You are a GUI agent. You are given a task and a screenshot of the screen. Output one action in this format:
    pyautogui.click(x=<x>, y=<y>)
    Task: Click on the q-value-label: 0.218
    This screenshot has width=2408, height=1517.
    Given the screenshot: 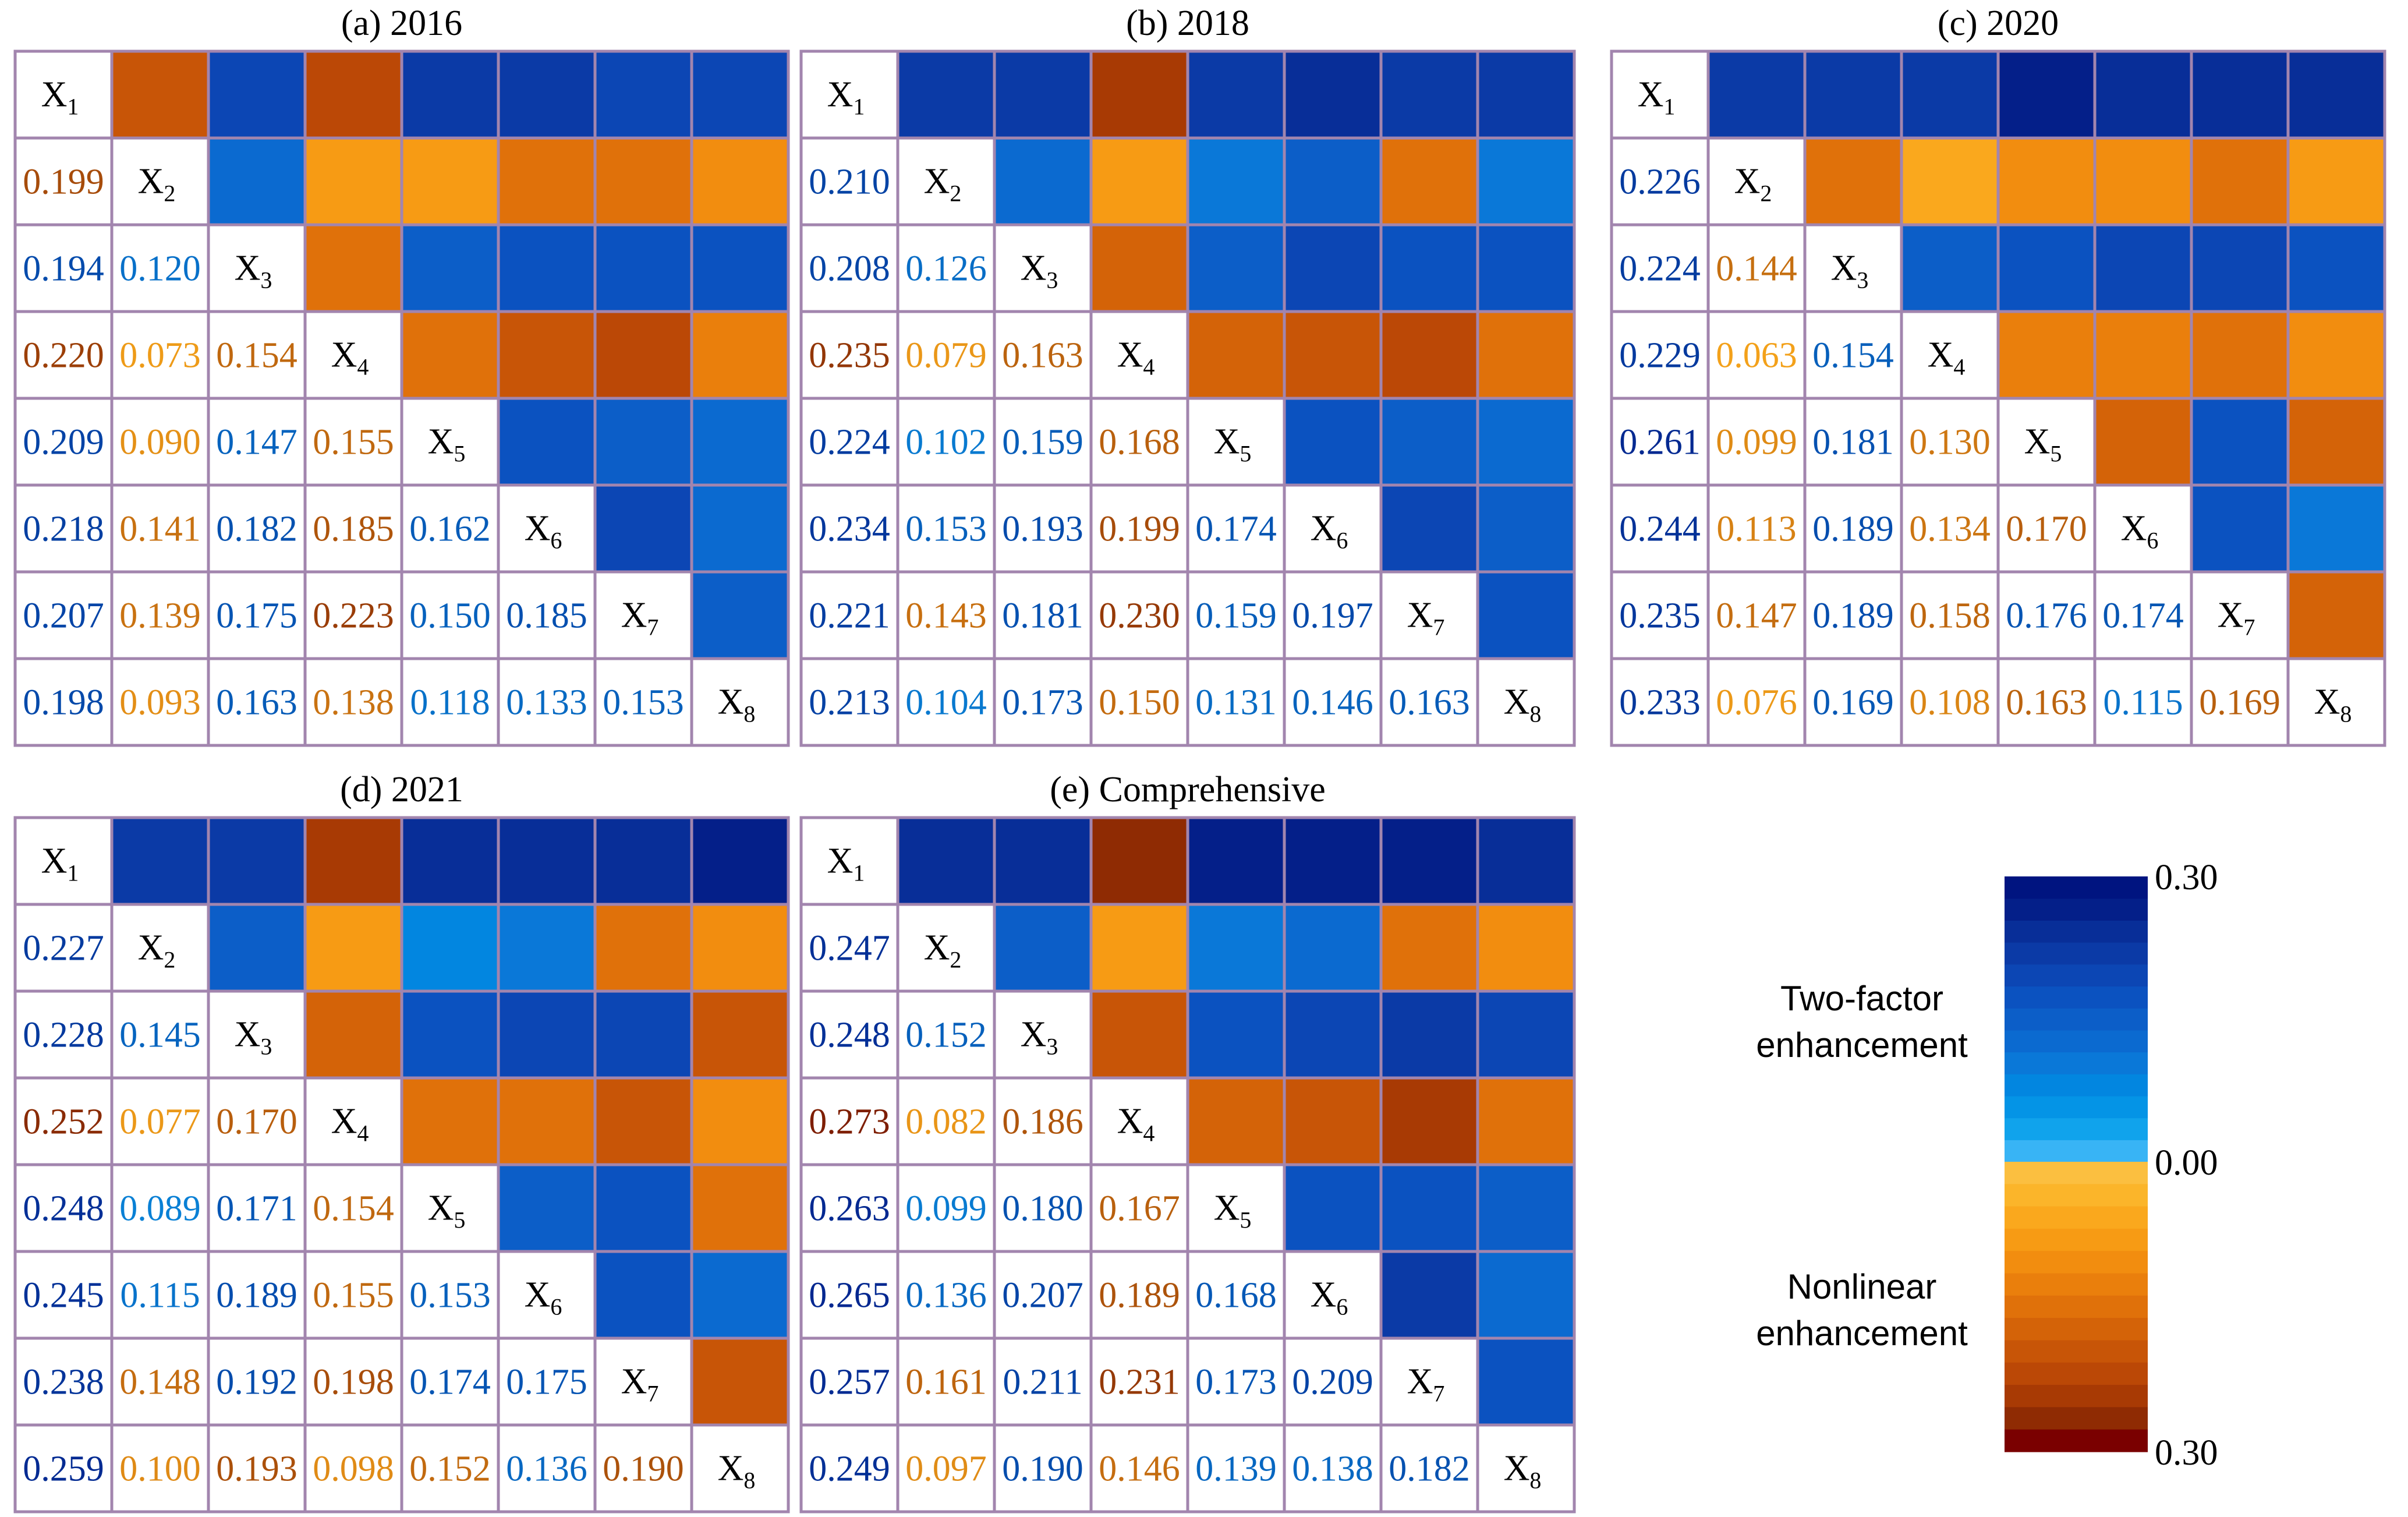 What is the action you would take?
    pyautogui.click(x=63, y=529)
    